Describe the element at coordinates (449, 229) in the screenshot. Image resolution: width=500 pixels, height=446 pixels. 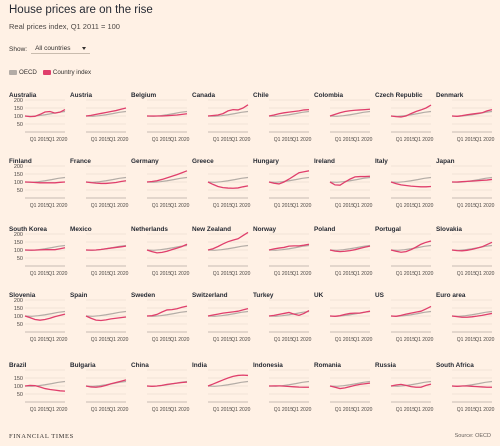
I see `panel-title: Slovakia` at that location.